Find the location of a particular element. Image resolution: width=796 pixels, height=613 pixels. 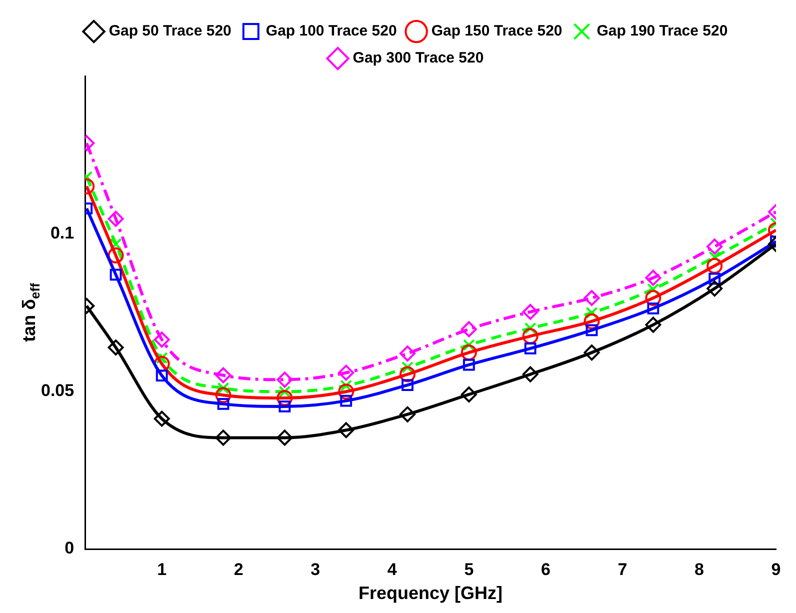

legend-label: Gap 300 Trace 520 is located at coordinates (418, 58).